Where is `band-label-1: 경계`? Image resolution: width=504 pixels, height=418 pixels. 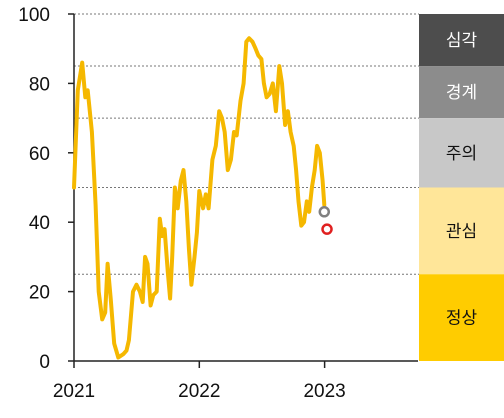
band-label-1: 경계 is located at coordinates (461, 93).